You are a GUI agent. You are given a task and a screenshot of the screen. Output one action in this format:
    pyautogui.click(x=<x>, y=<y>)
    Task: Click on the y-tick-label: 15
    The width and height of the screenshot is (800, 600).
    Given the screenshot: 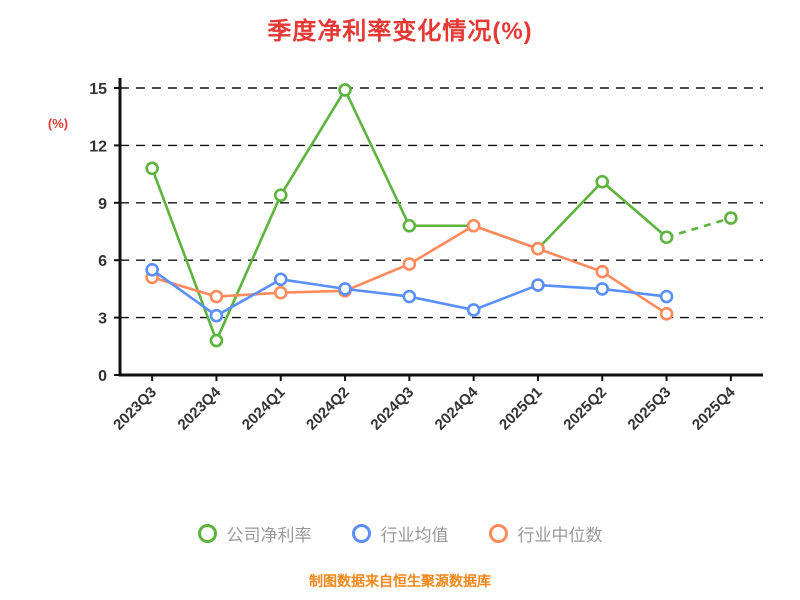 What is the action you would take?
    pyautogui.click(x=98, y=89)
    